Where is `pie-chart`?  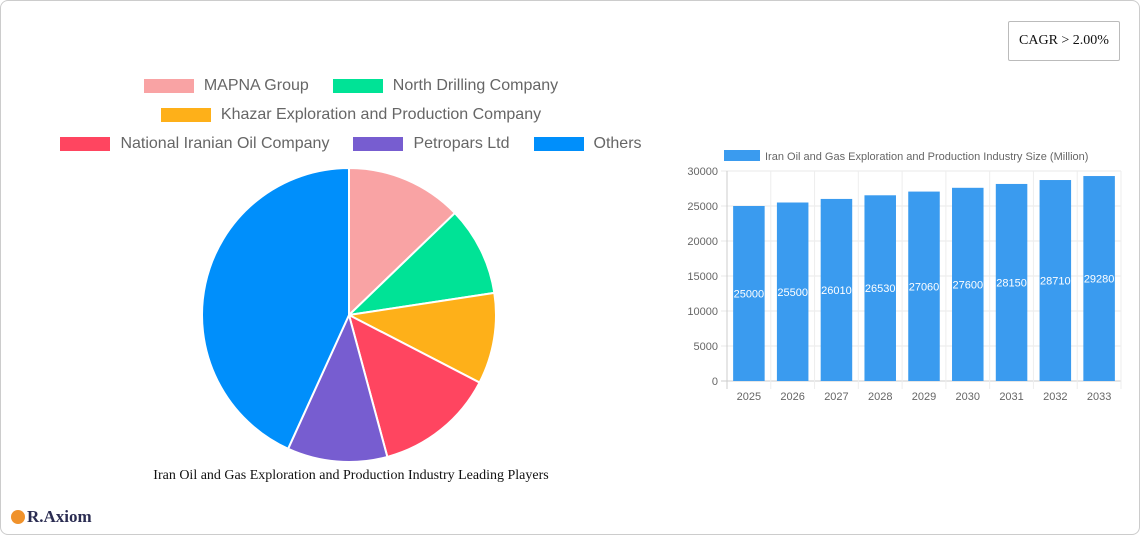
pie-chart is located at coordinates (349, 314).